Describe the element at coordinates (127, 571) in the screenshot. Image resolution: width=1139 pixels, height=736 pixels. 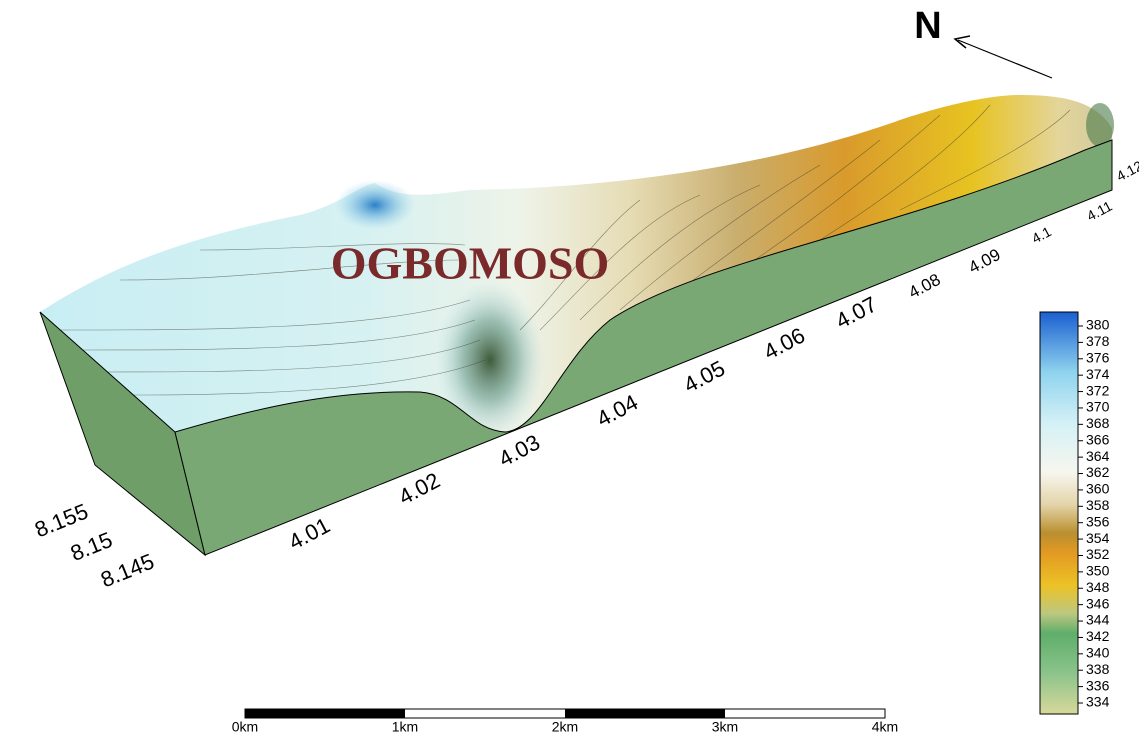
I see `latitude-label: 8.145` at that location.